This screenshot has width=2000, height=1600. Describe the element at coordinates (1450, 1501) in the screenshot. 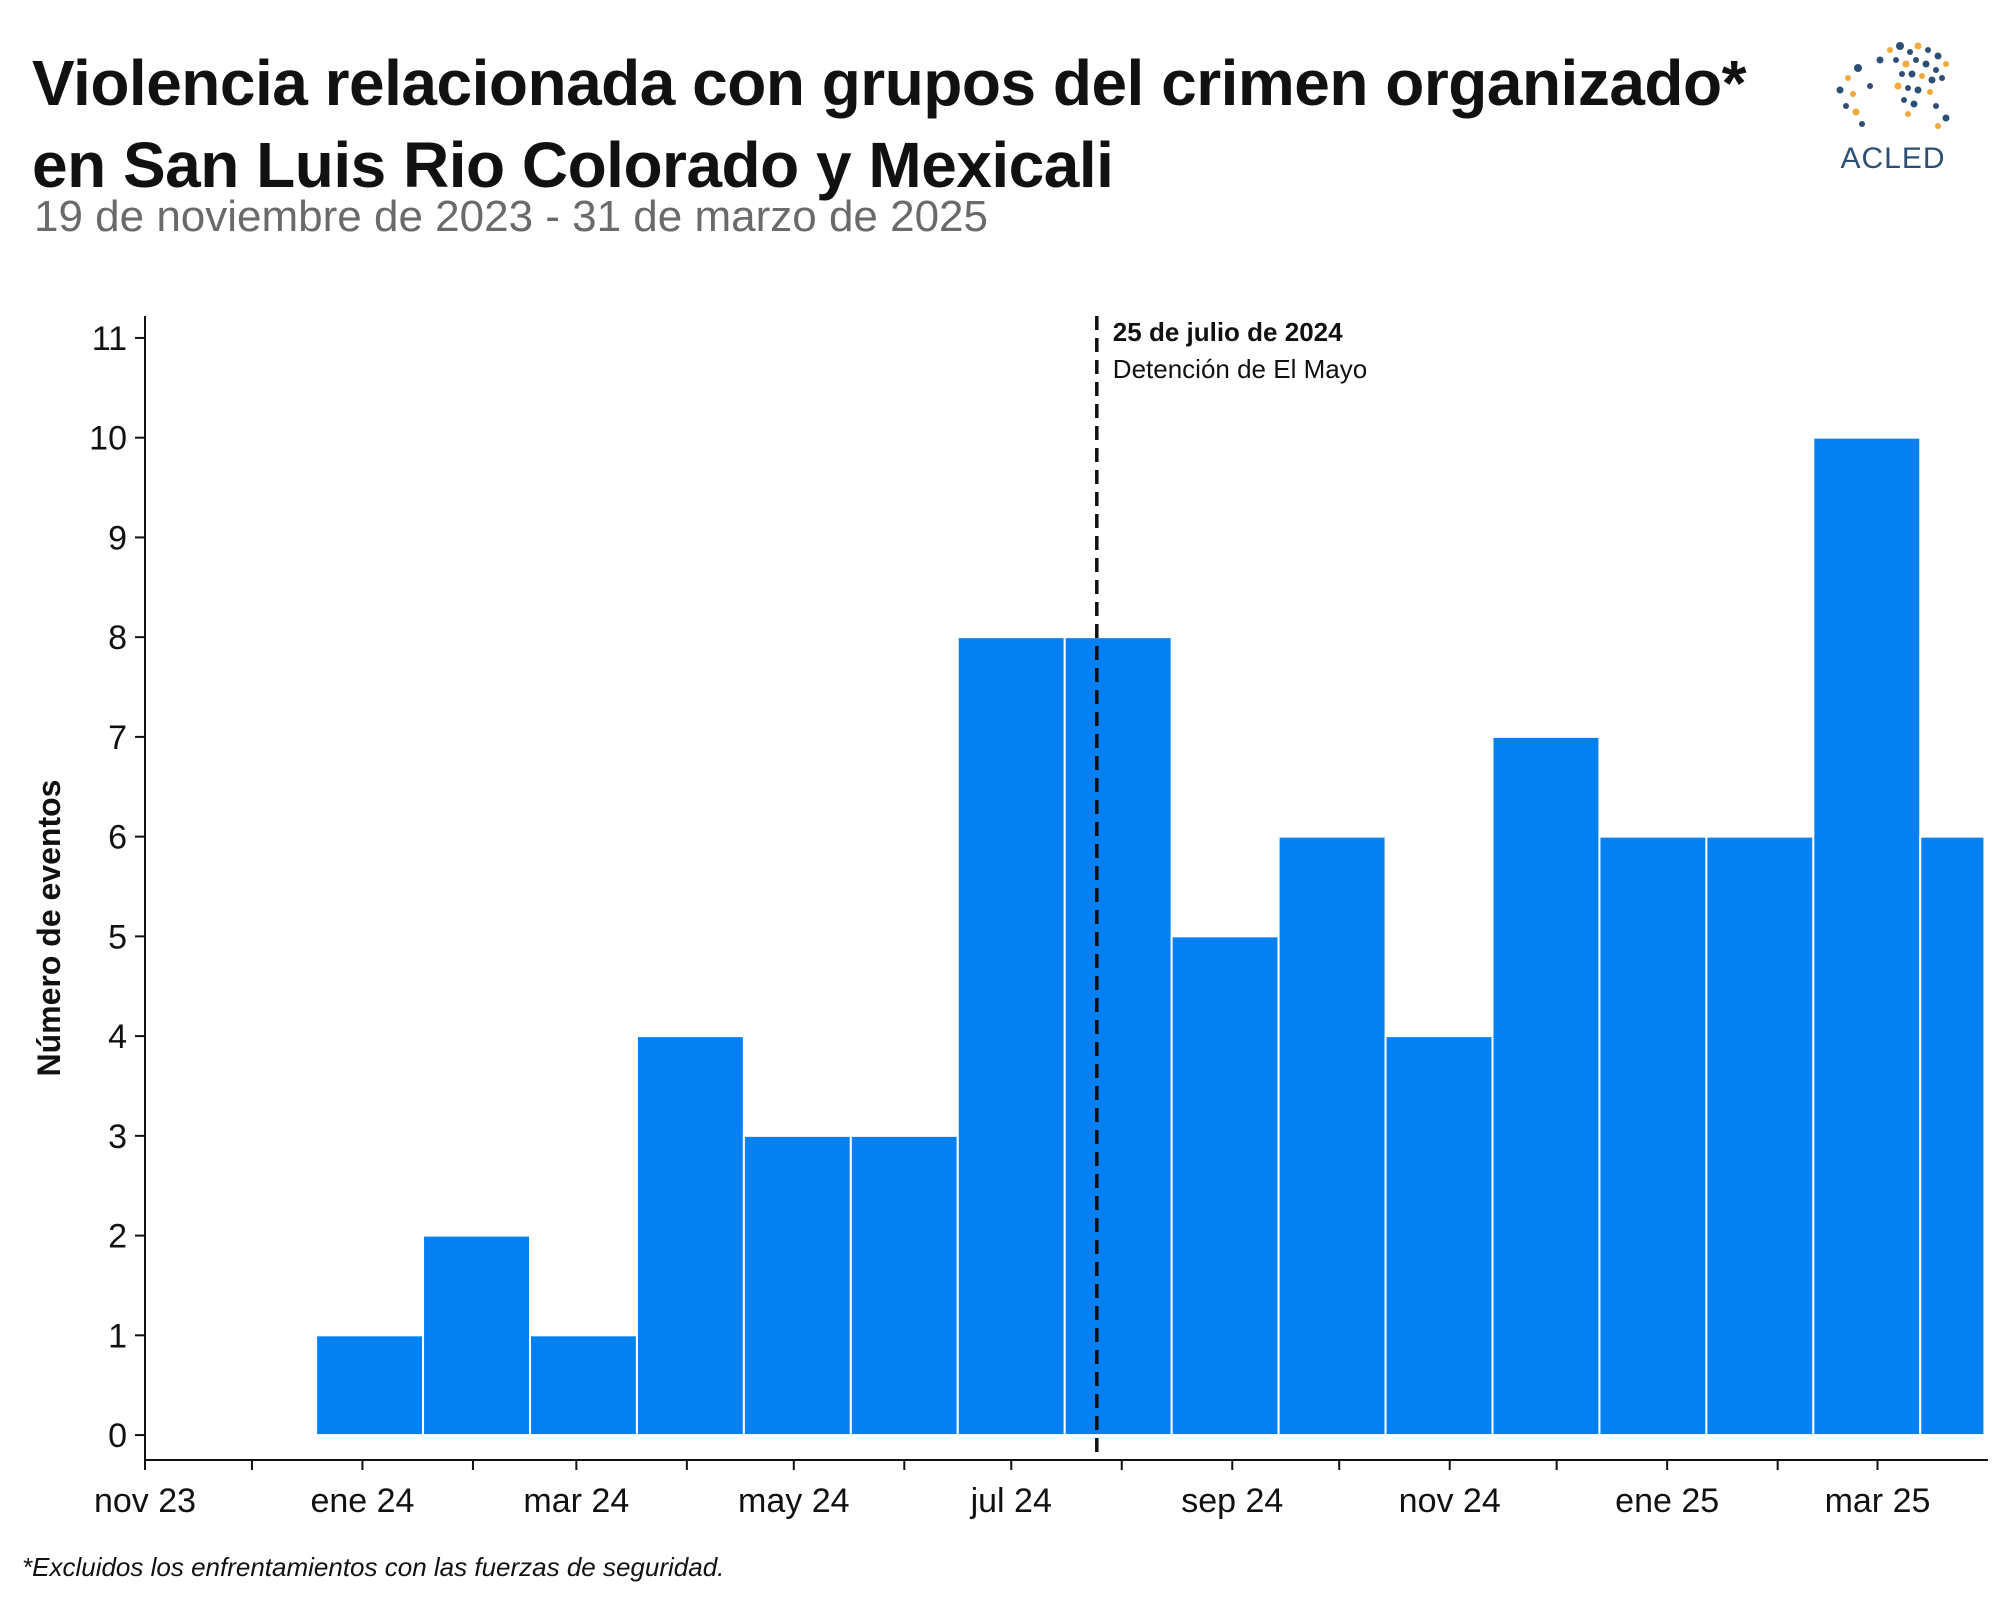

I see `x-tick-label: nov 24` at that location.